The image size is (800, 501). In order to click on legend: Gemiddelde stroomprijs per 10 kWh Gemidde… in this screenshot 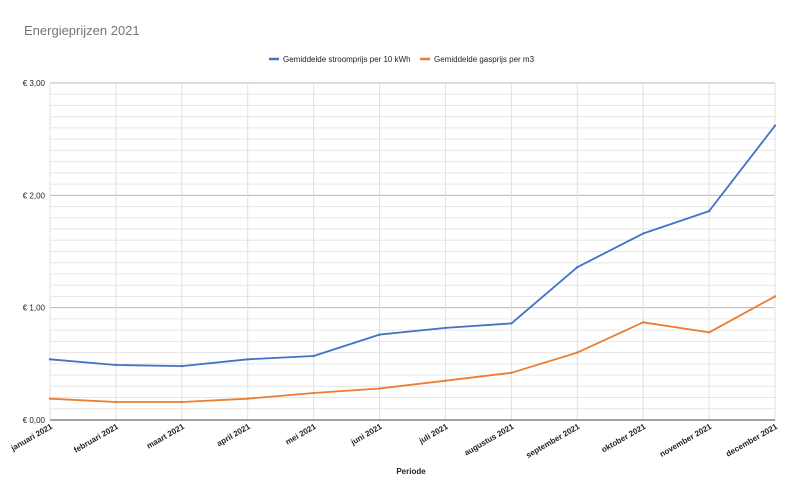, I will do `click(402, 59)`.